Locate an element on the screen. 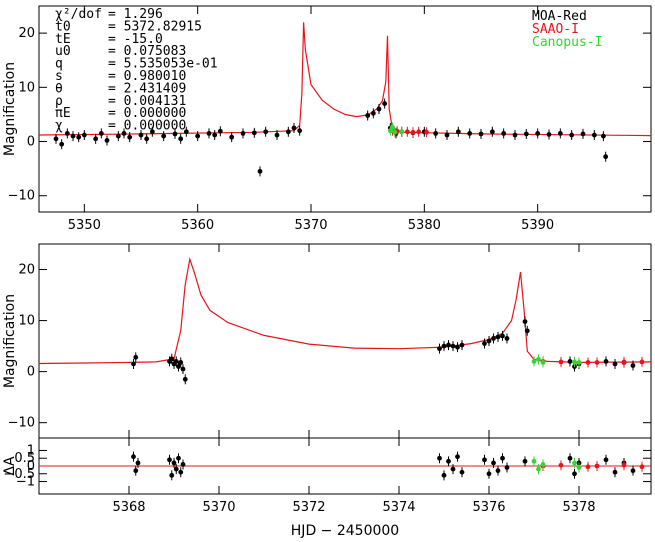  residual-ytick-label: 0 is located at coordinates (31, 466).